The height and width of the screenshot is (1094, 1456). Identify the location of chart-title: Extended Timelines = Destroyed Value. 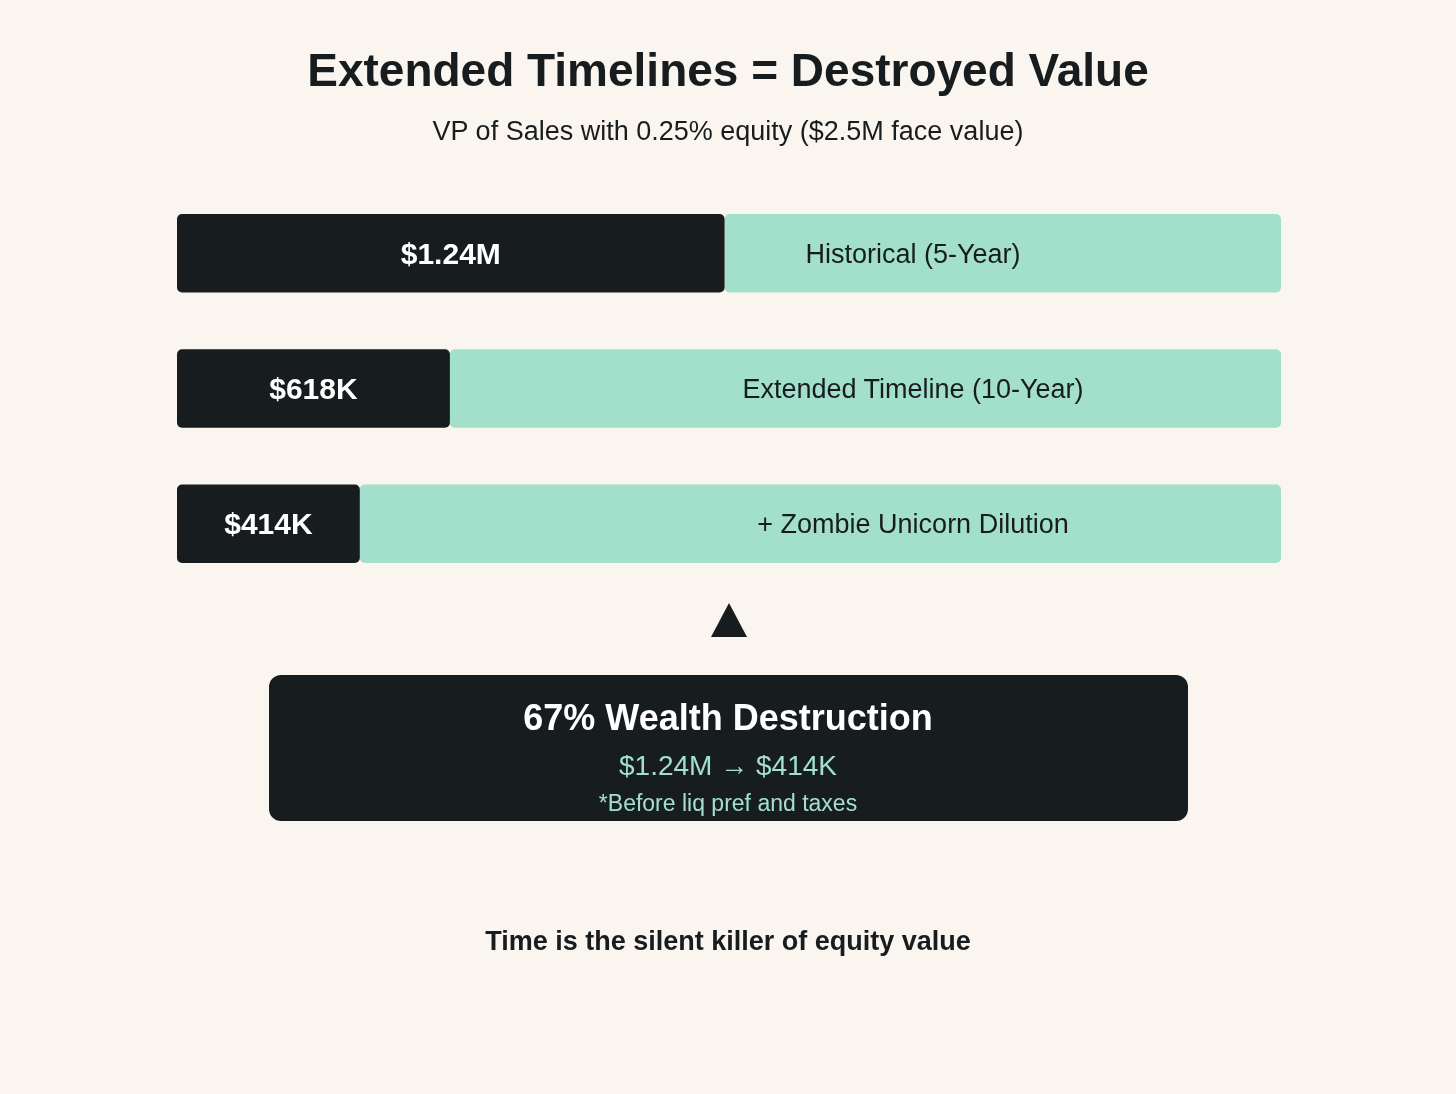
(728, 70).